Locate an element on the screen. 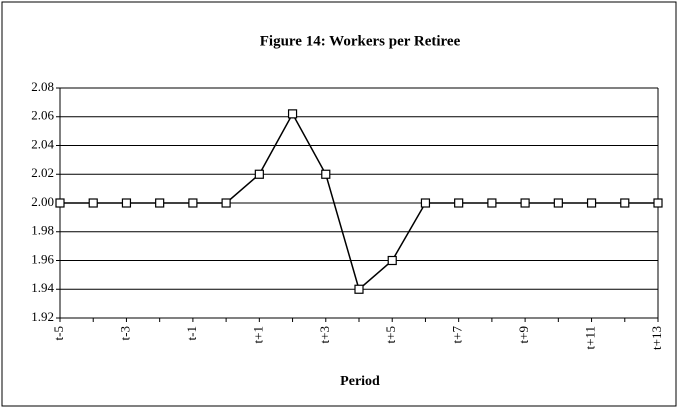  chart-title: Figure 14: Workers per Retiree is located at coordinates (360, 41).